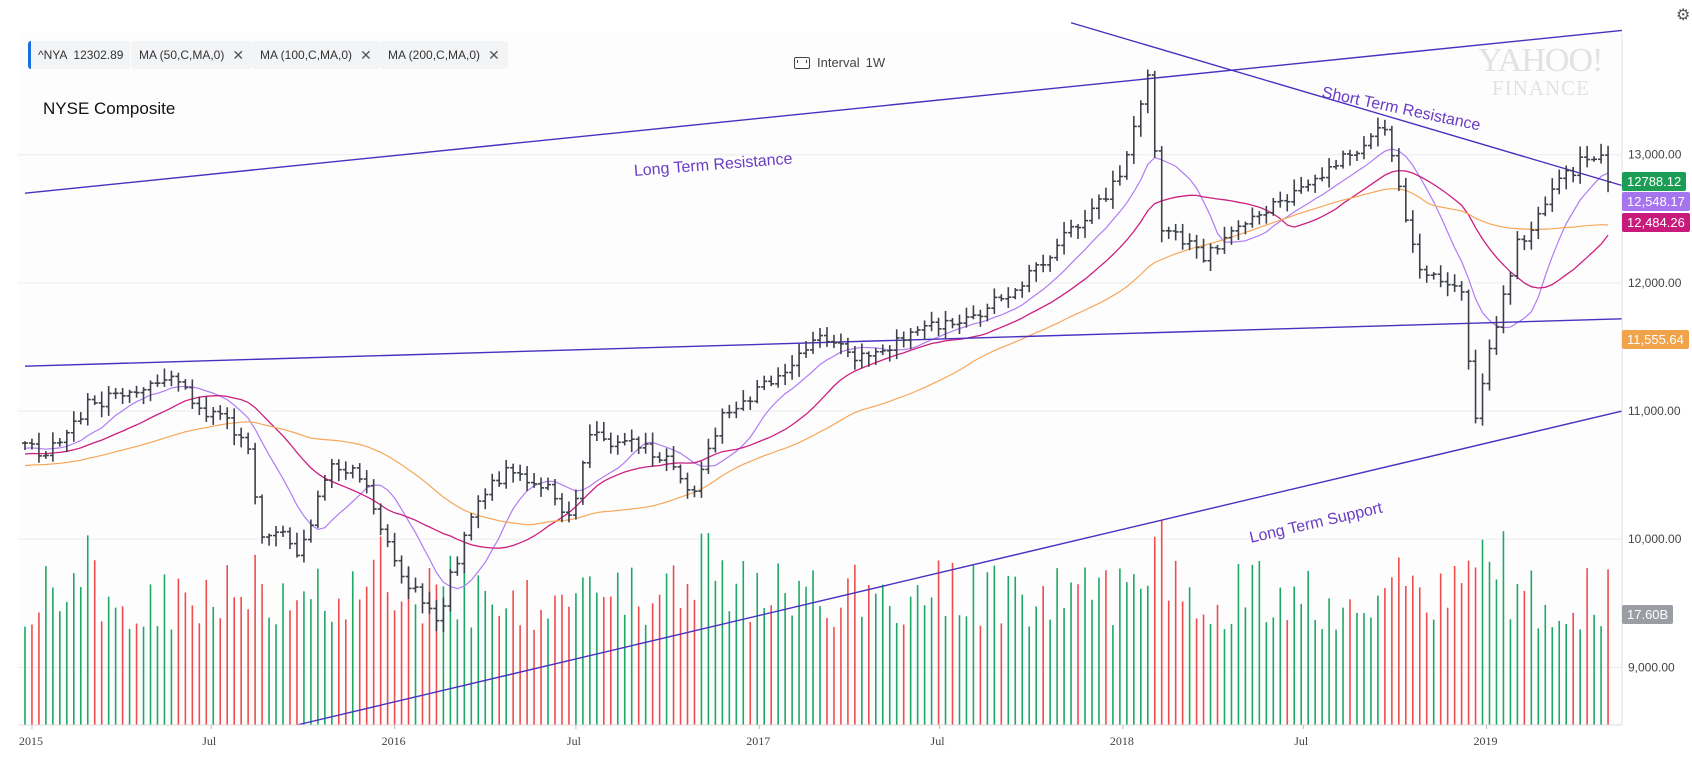 This screenshot has width=1692, height=757. I want to click on trendline, so click(1346, 104).